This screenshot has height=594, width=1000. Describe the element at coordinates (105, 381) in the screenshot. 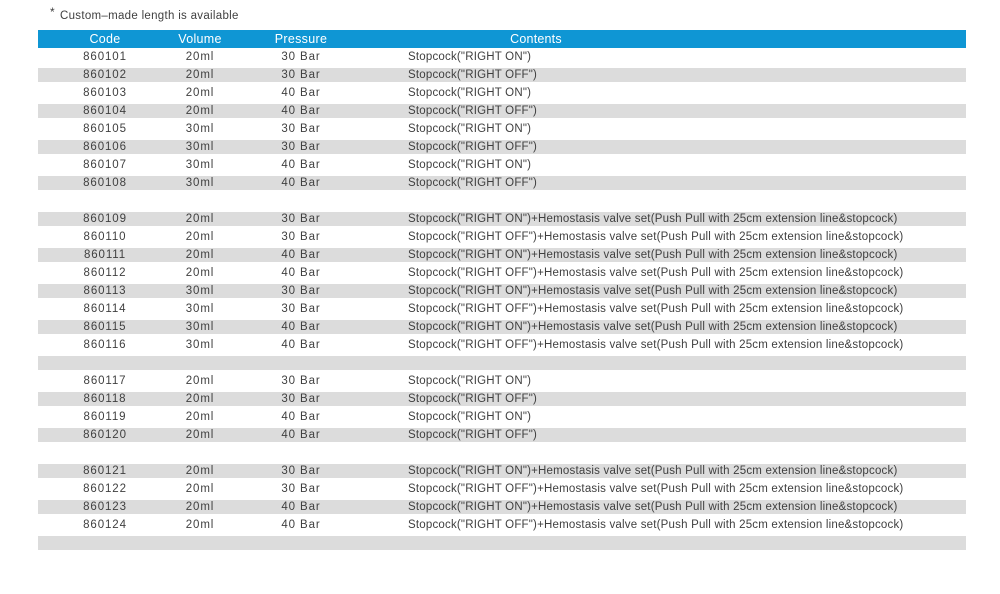

I see `cell-code: 860117` at that location.